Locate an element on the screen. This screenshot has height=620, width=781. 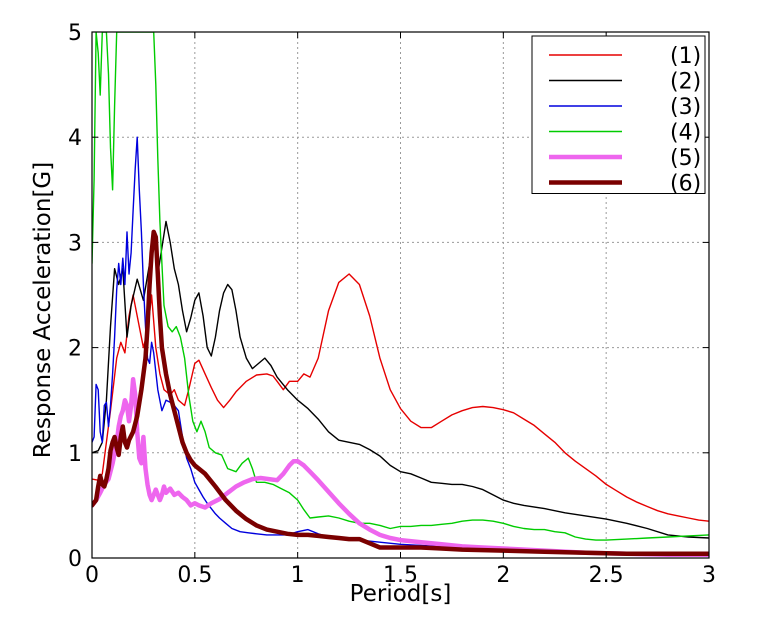
legend-label-6: (6) is located at coordinates (685, 184).